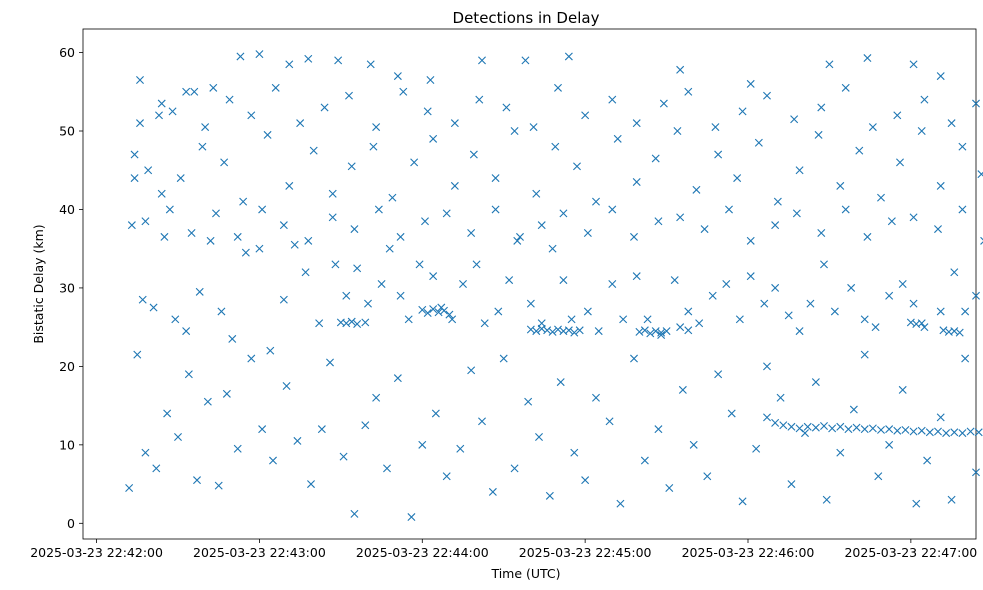  What do you see at coordinates (525, 573) in the screenshot?
I see `x-axis-label: Time (UTC)` at bounding box center [525, 573].